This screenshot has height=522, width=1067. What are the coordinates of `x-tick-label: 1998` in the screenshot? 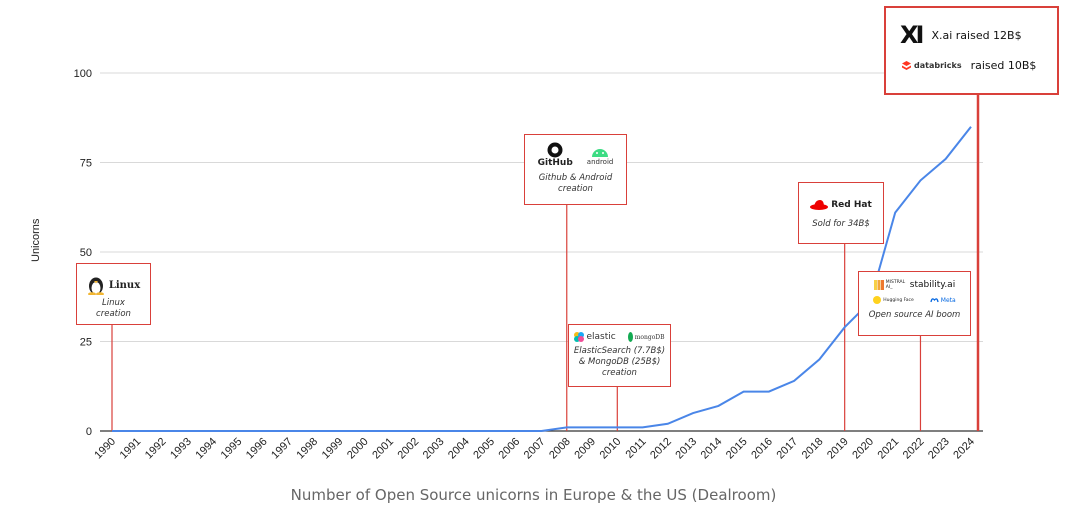 It's located at (307, 449).